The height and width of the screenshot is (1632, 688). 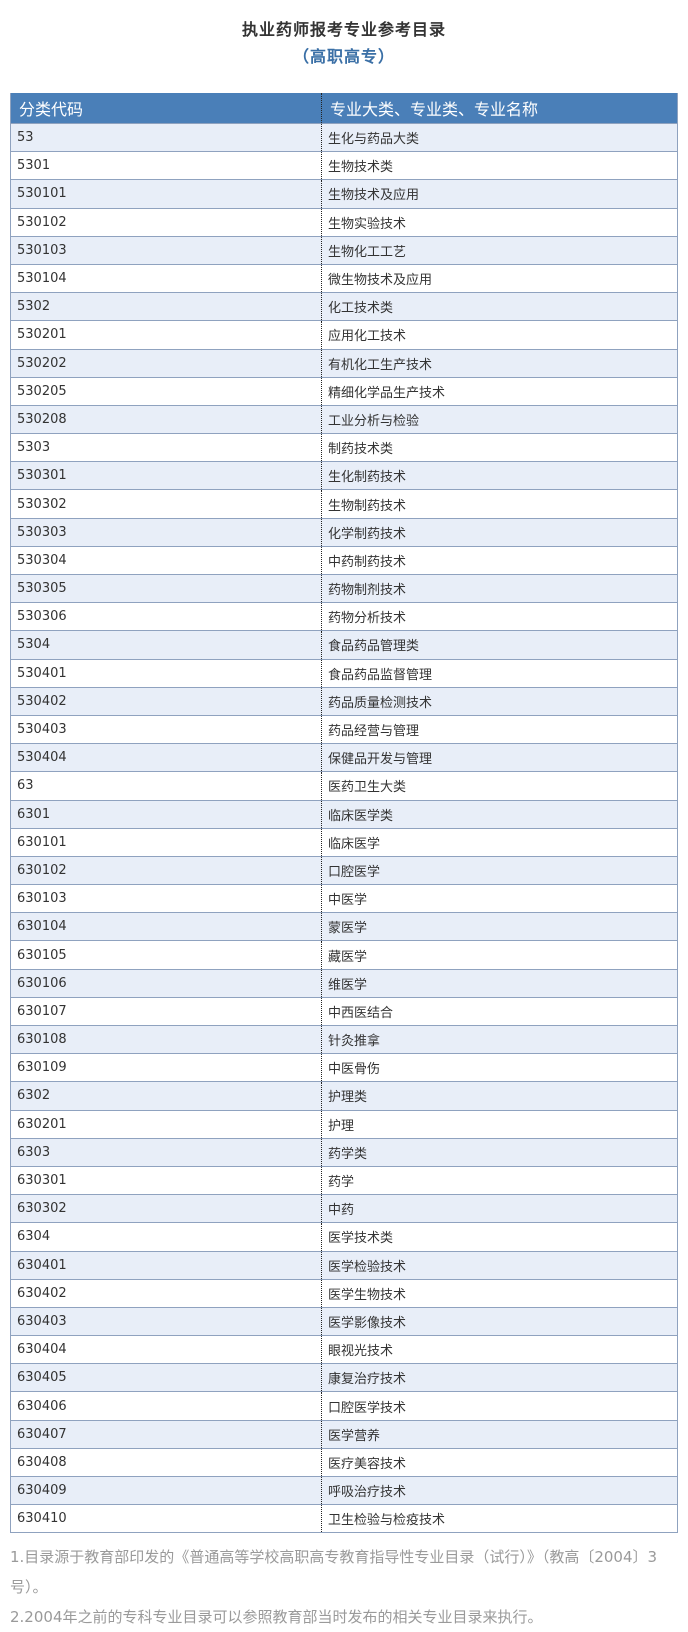 What do you see at coordinates (344, 165) in the screenshot?
I see `table-row: 5301 生物技术类` at bounding box center [344, 165].